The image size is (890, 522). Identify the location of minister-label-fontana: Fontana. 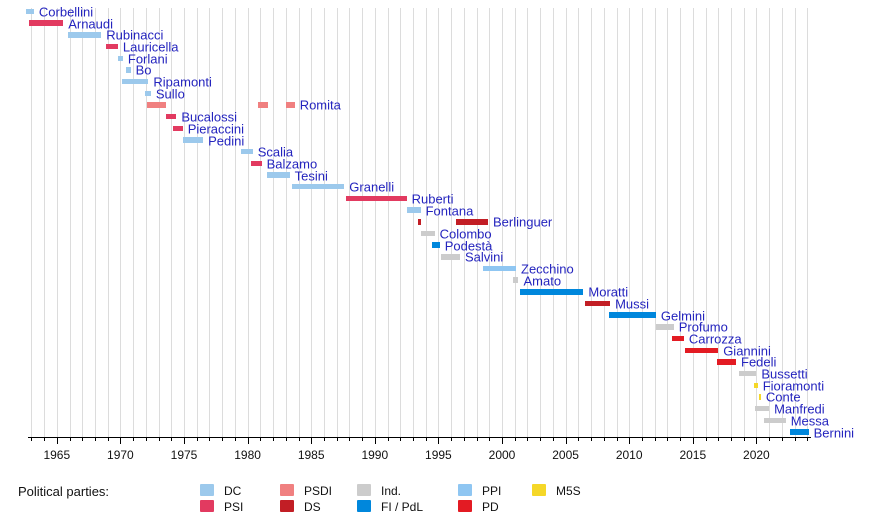
(449, 211).